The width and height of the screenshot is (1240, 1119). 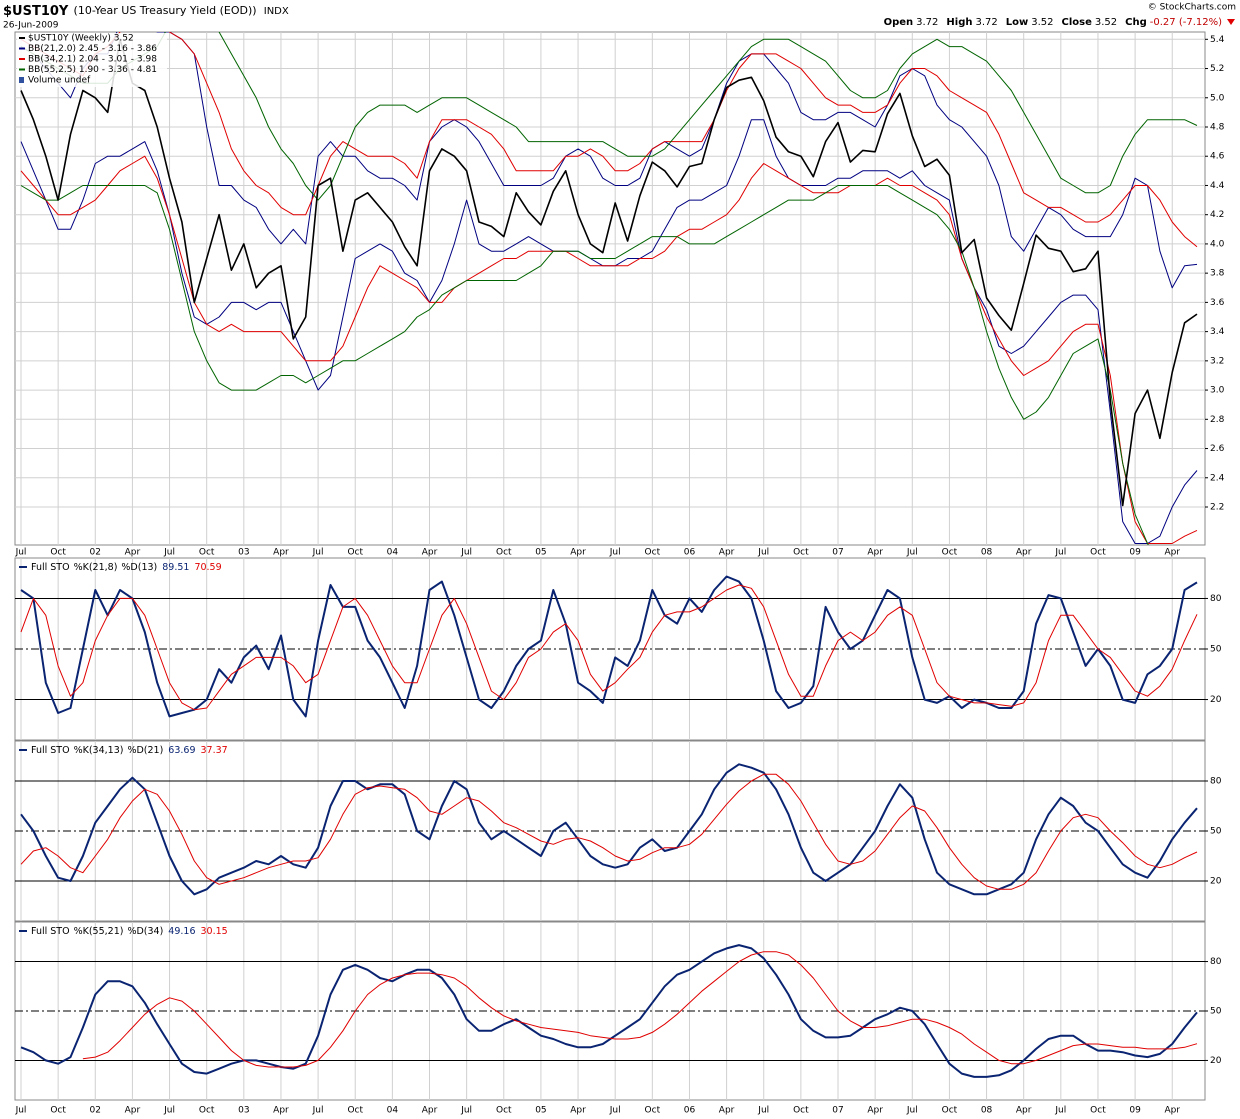 I want to click on x-tick-label: 07, so click(x=837, y=1111).